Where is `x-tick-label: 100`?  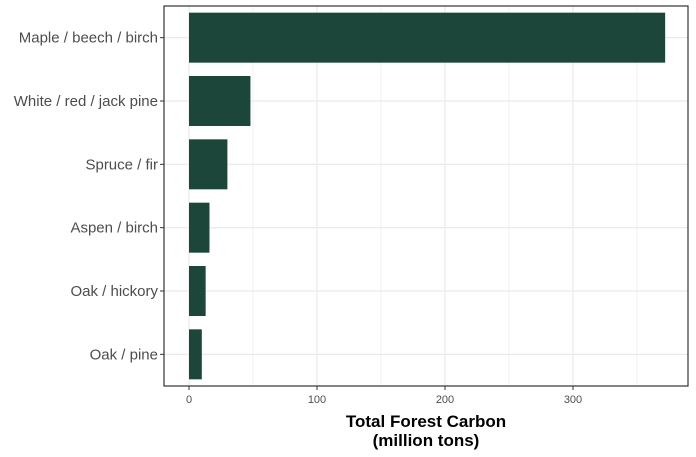
x-tick-label: 100 is located at coordinates (317, 400).